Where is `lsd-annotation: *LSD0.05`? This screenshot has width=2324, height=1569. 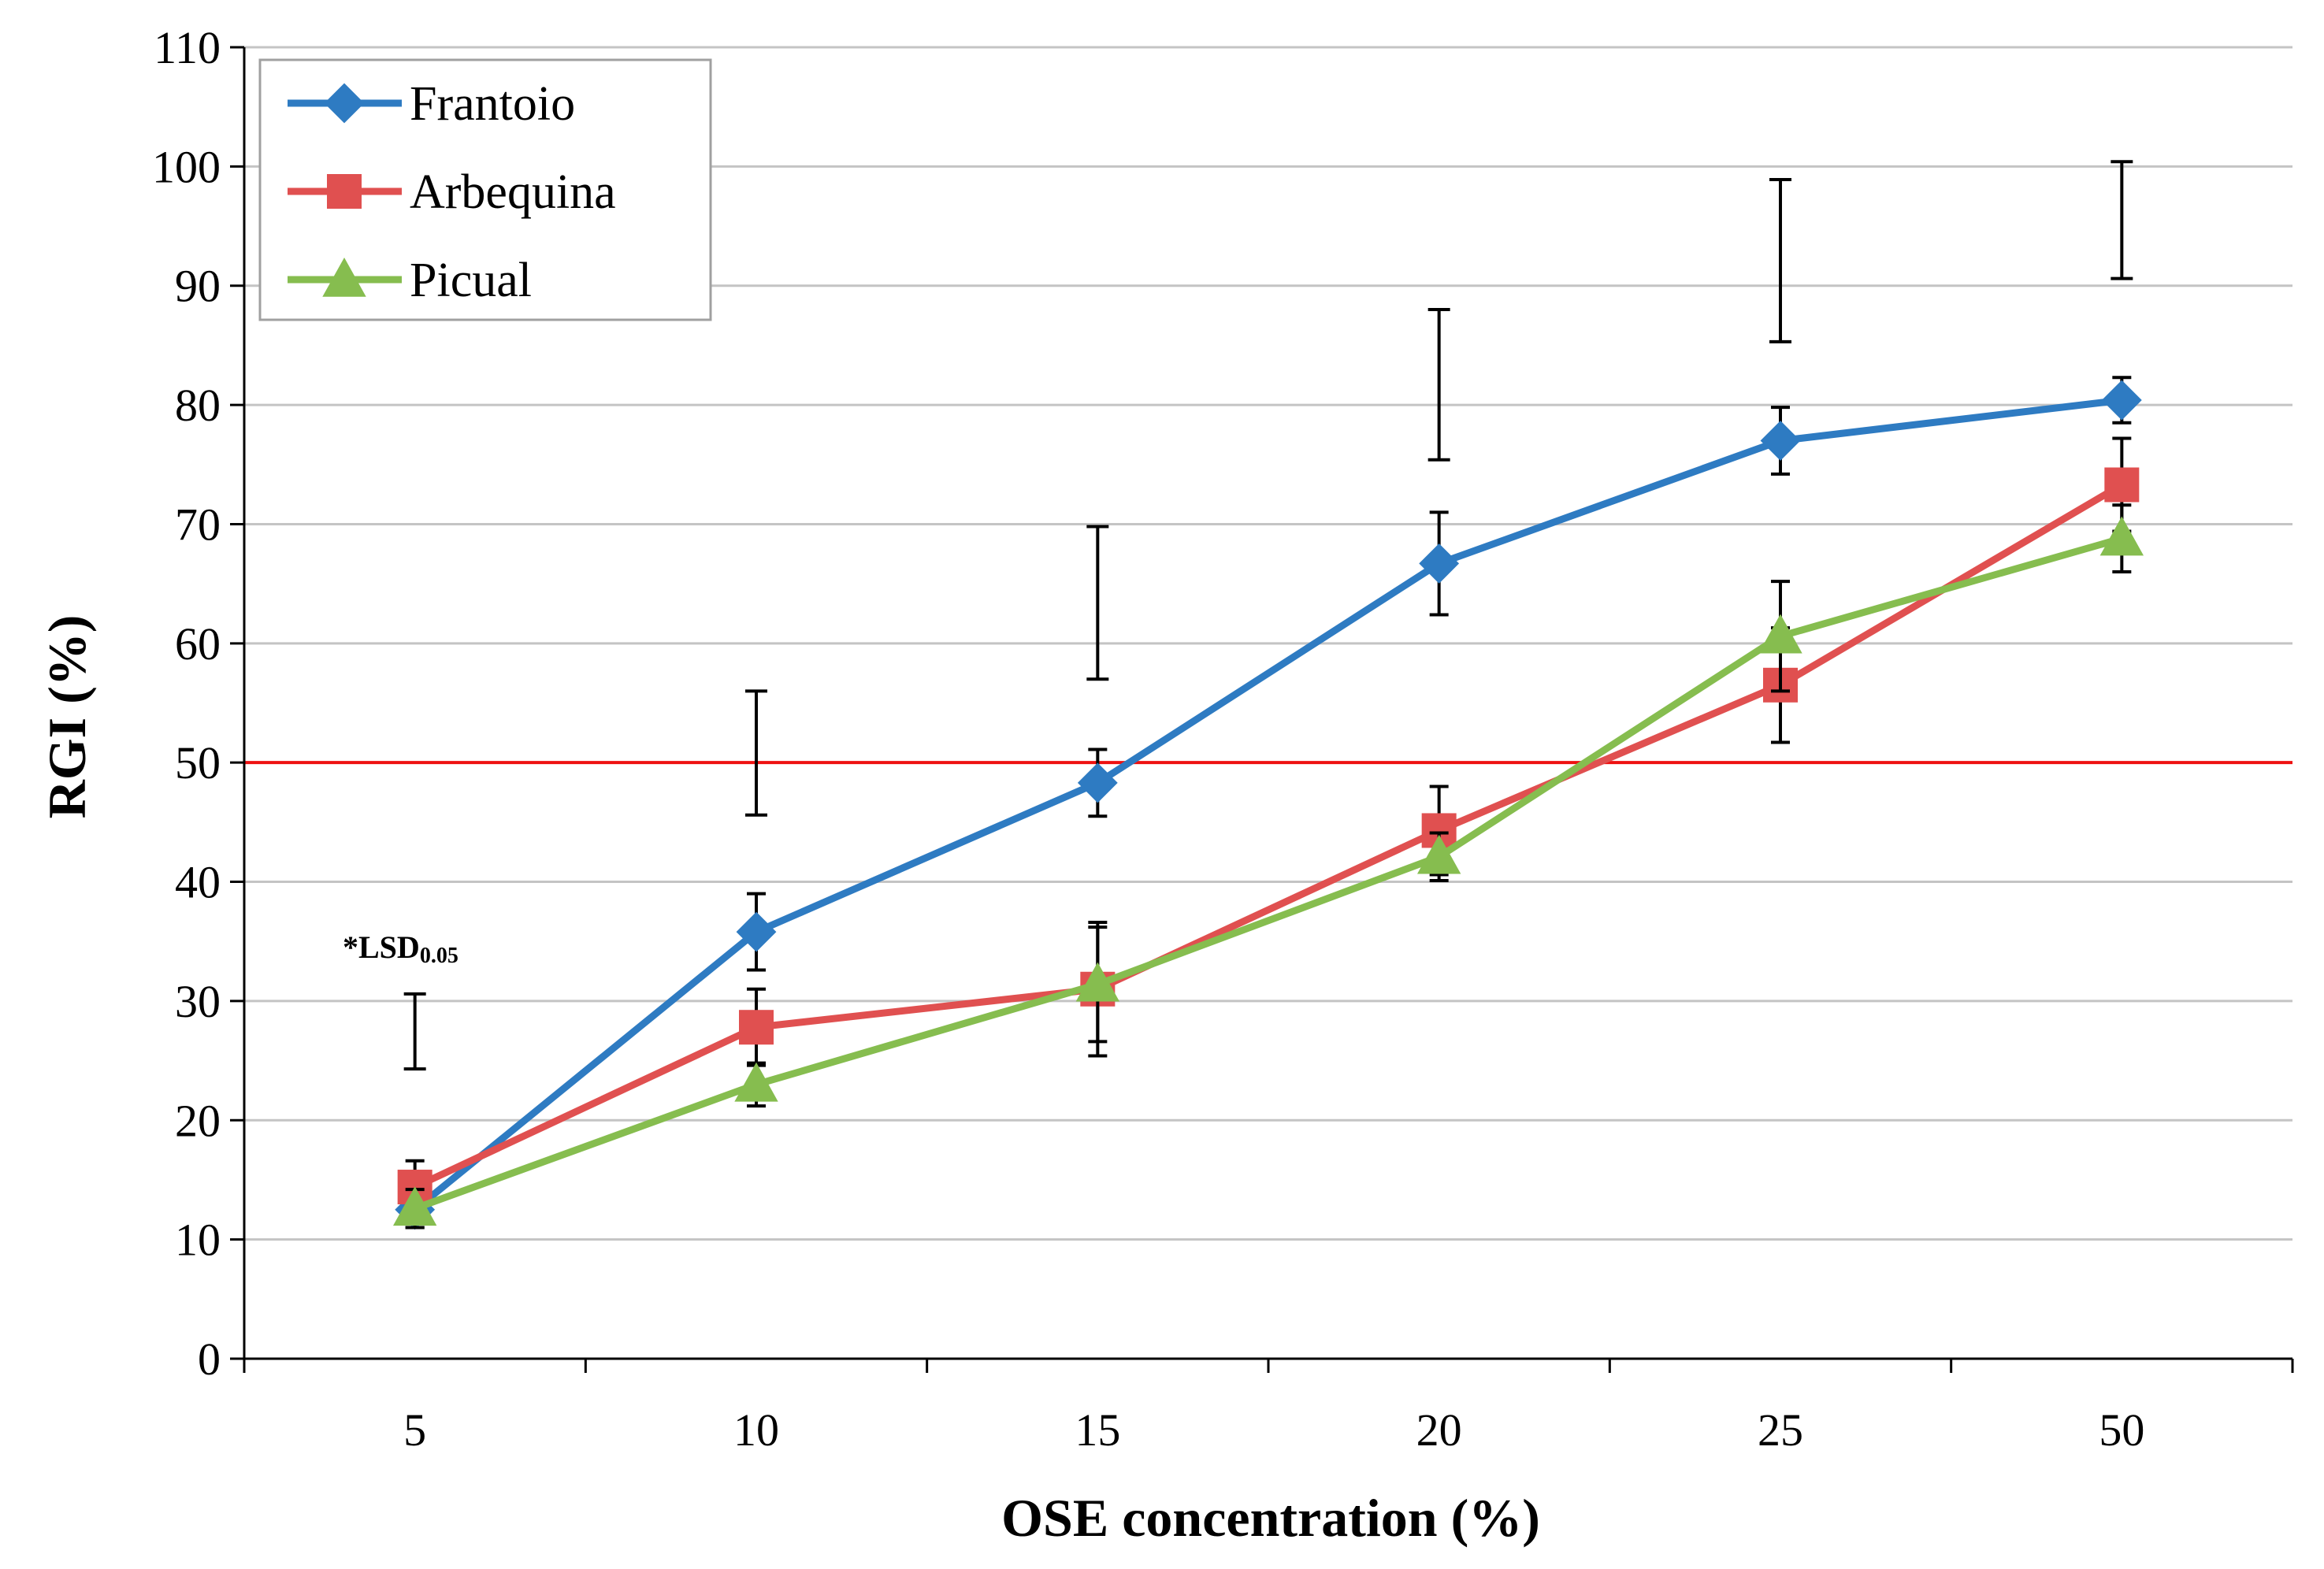 lsd-annotation: *LSD0.05 is located at coordinates (400, 948).